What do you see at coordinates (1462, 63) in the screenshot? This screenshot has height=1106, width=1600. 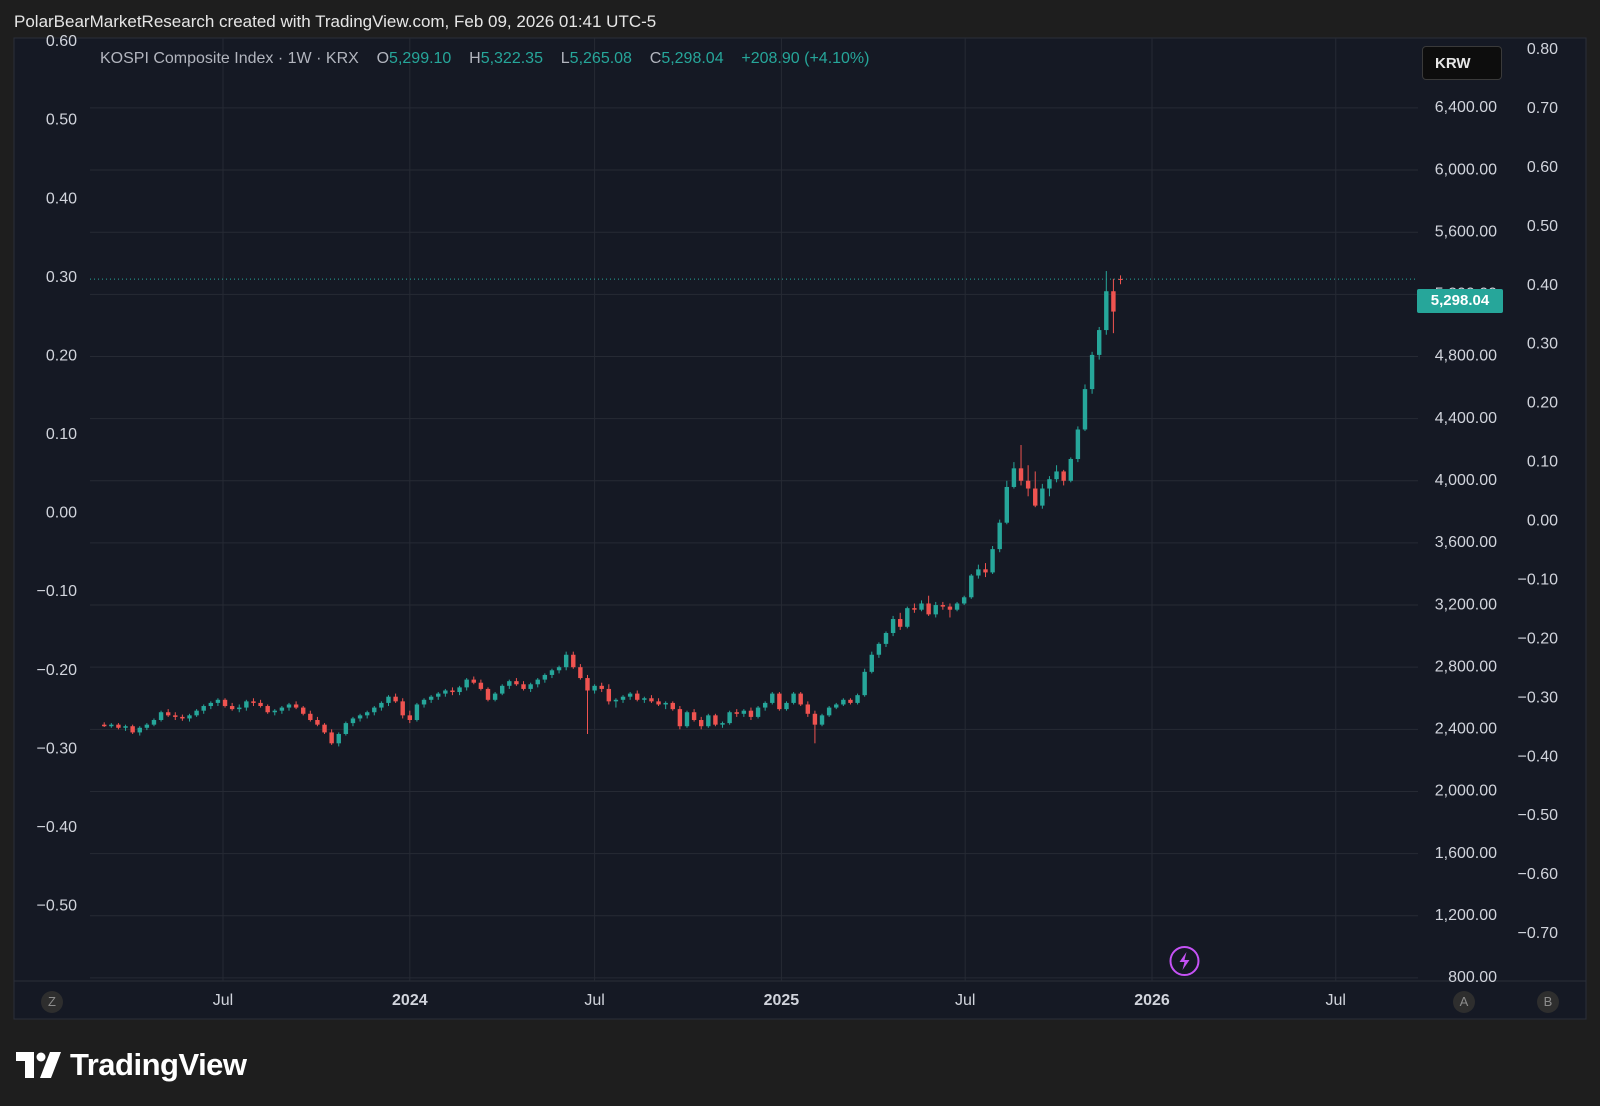 I see `currency-button: KRW` at bounding box center [1462, 63].